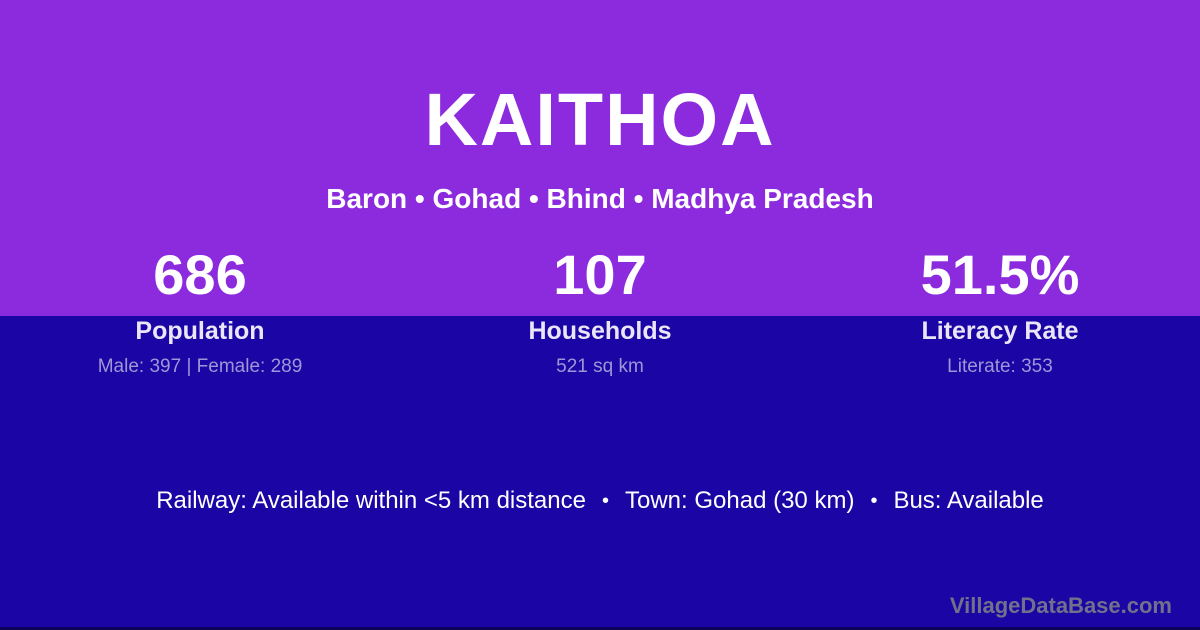 Image resolution: width=1200 pixels, height=630 pixels. I want to click on location-breadcrumb: Baron • Gohad • Bhind • Madhya Pradesh, so click(600, 198).